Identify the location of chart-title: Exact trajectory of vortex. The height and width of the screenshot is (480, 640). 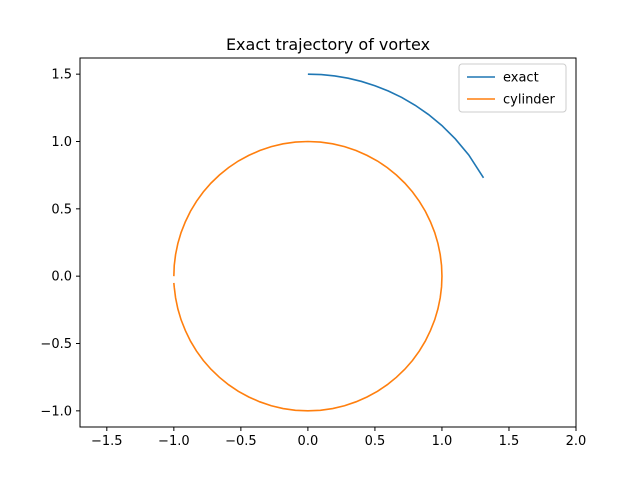
(328, 44).